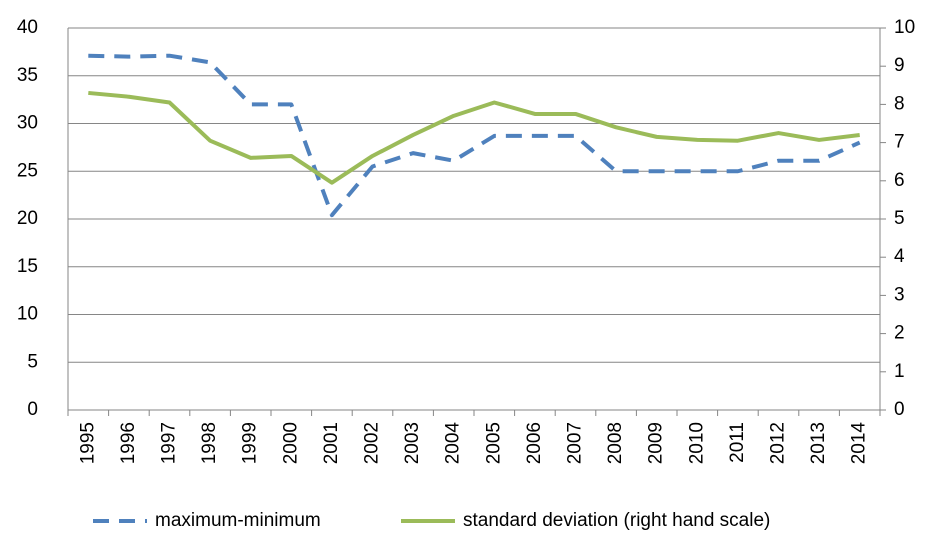 This screenshot has width=938, height=534. I want to click on series-line, so click(474, 137).